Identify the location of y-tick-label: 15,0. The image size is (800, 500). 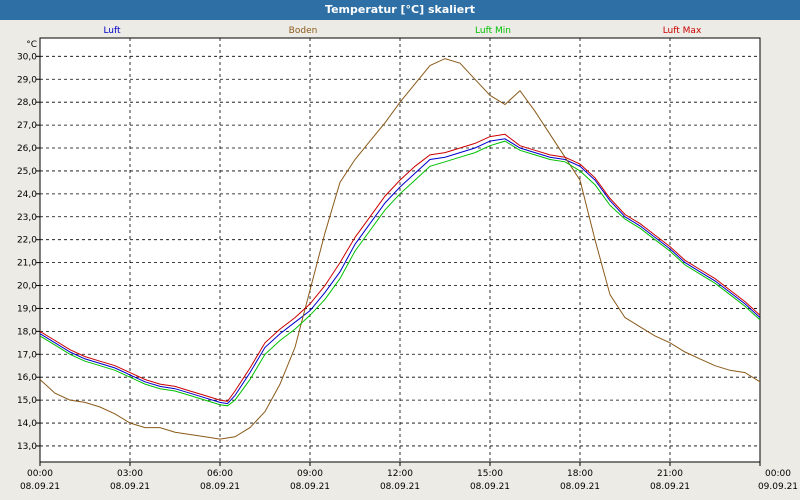
(27, 401).